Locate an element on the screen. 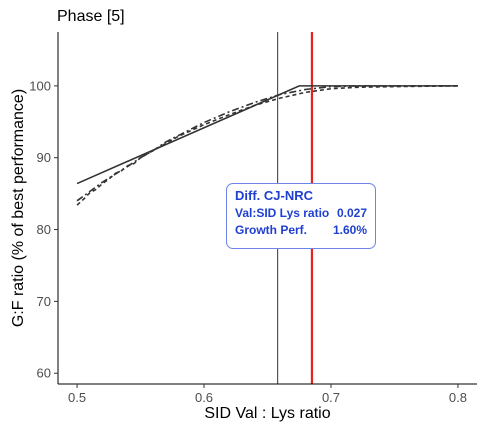 The height and width of the screenshot is (434, 489). annotation-row: Growth Perf. 1.60% is located at coordinates (301, 230).